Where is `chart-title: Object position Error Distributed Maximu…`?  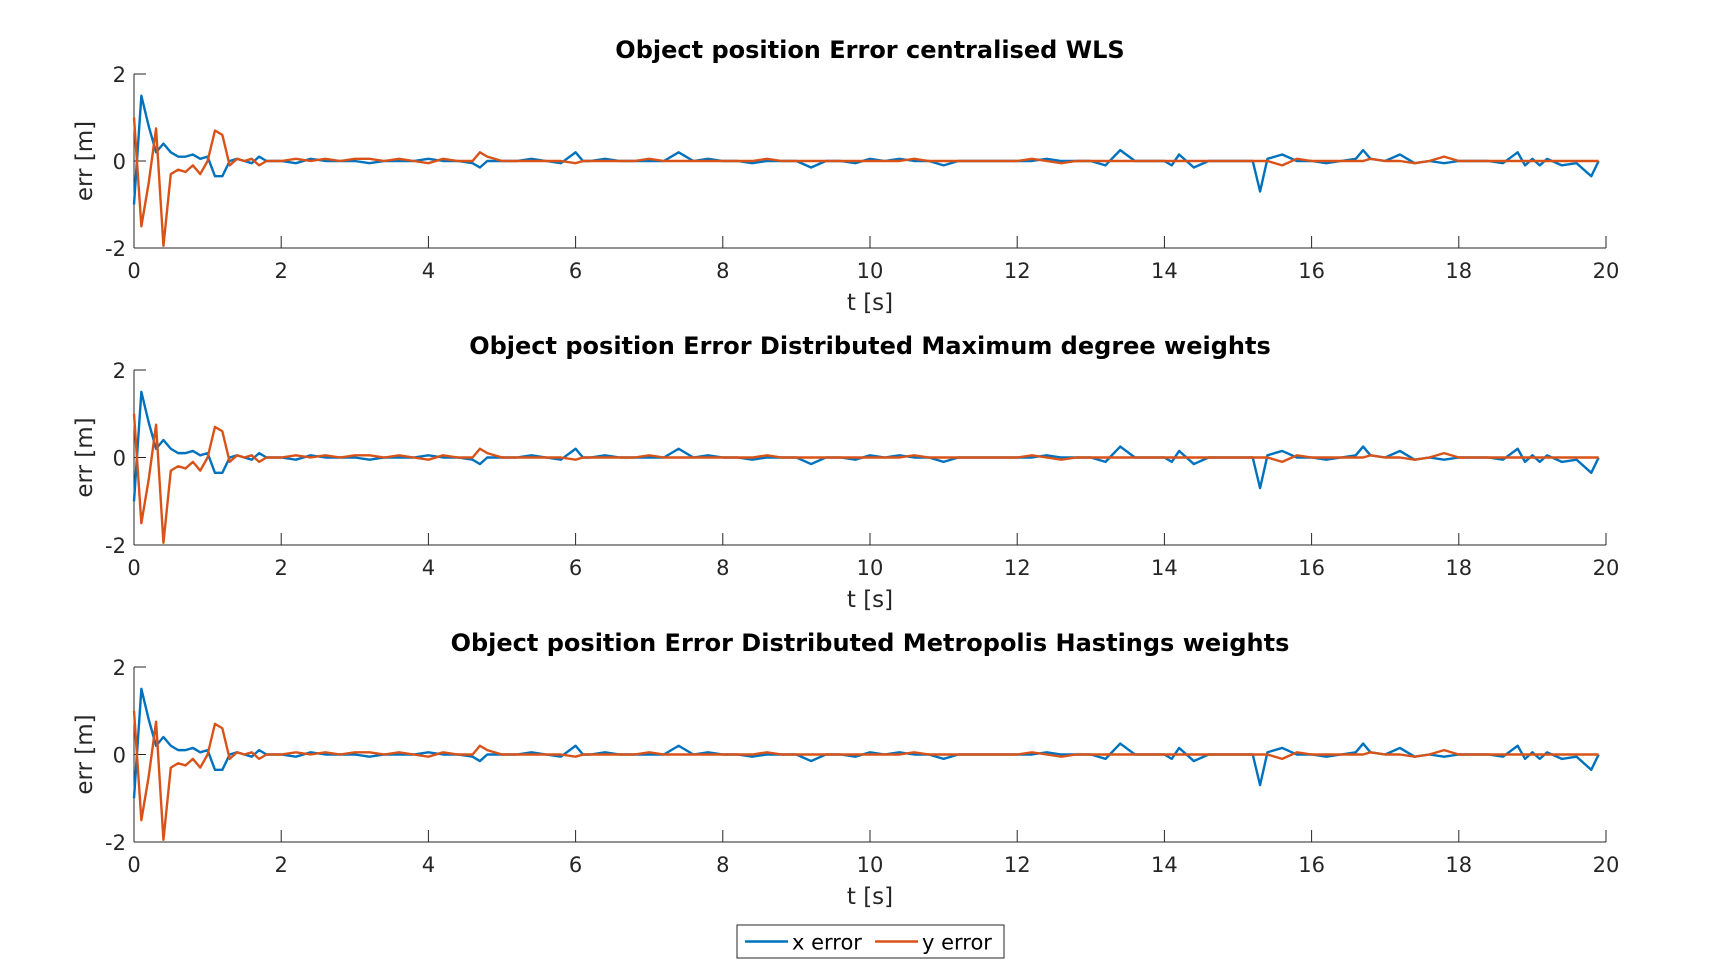 chart-title: Object position Error Distributed Maximu… is located at coordinates (870, 346).